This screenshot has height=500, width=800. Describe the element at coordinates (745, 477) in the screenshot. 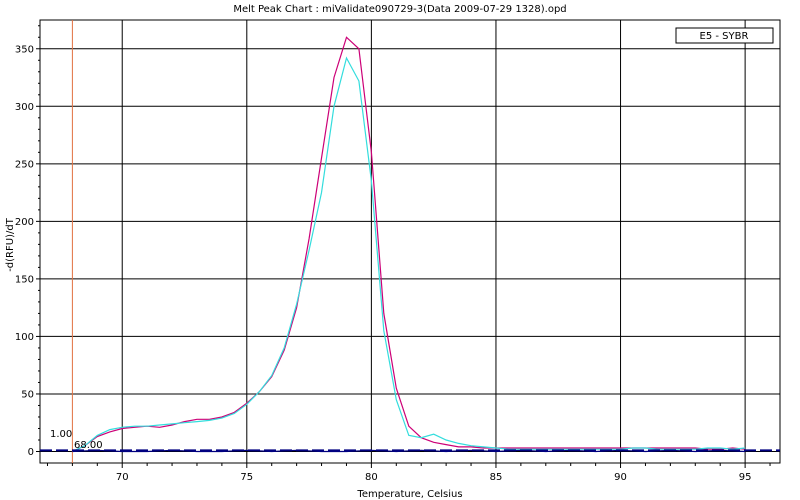

I see `x-tick-label-5: 95` at that location.